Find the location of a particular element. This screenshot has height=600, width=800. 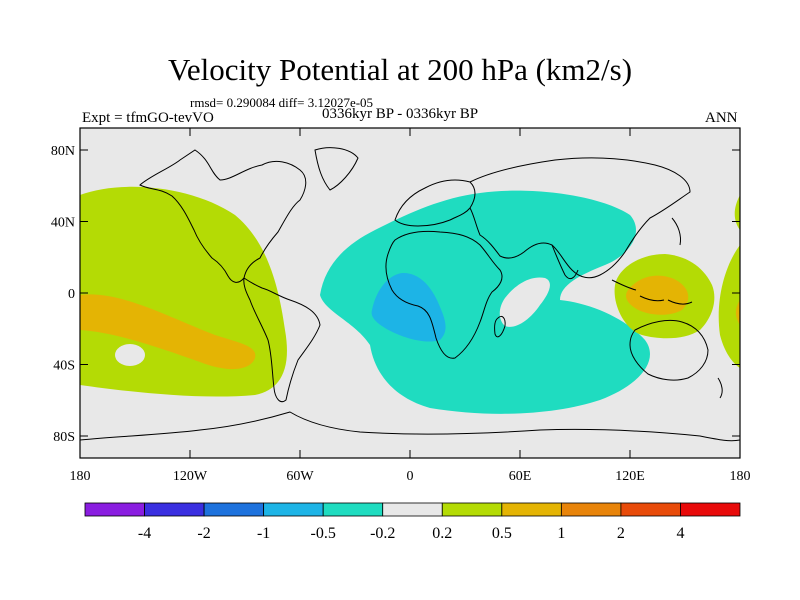

pacific-white-hole is located at coordinates (130, 355).